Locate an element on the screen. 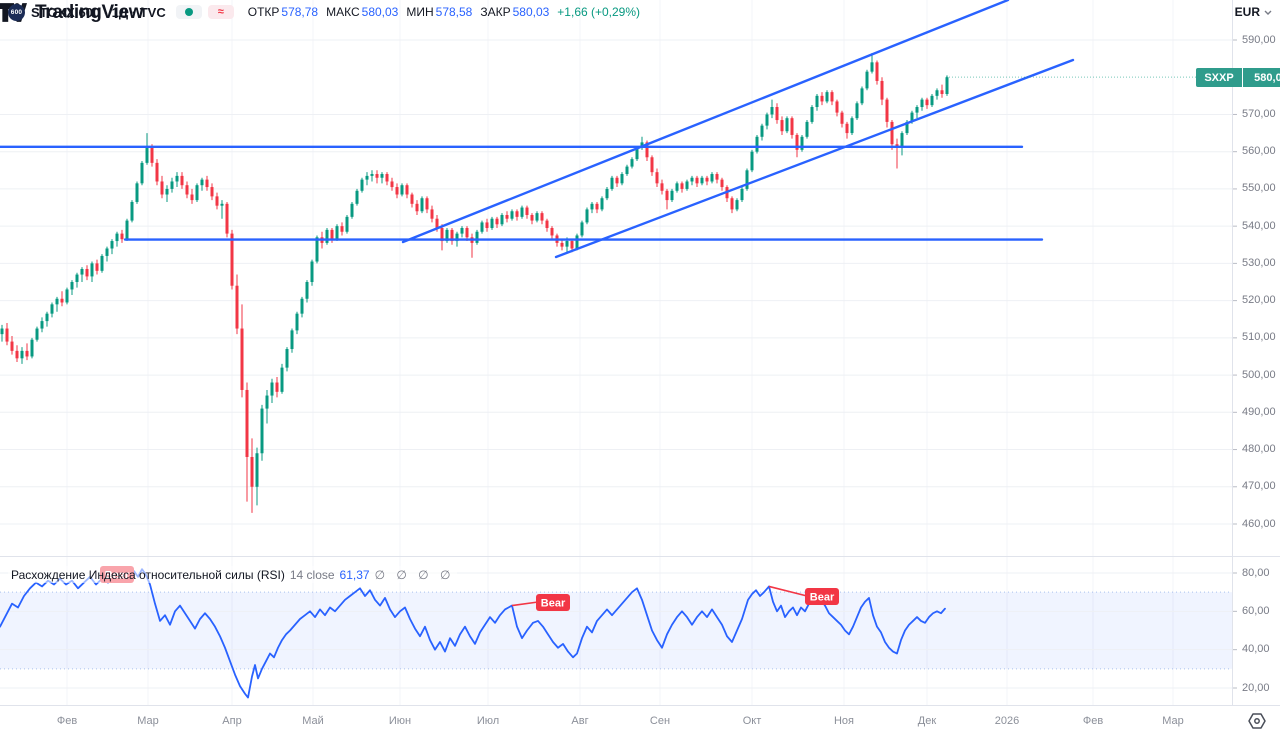 Image resolution: width=1280 pixels, height=734 pixels. market-status-dot-icon is located at coordinates (188, 12).